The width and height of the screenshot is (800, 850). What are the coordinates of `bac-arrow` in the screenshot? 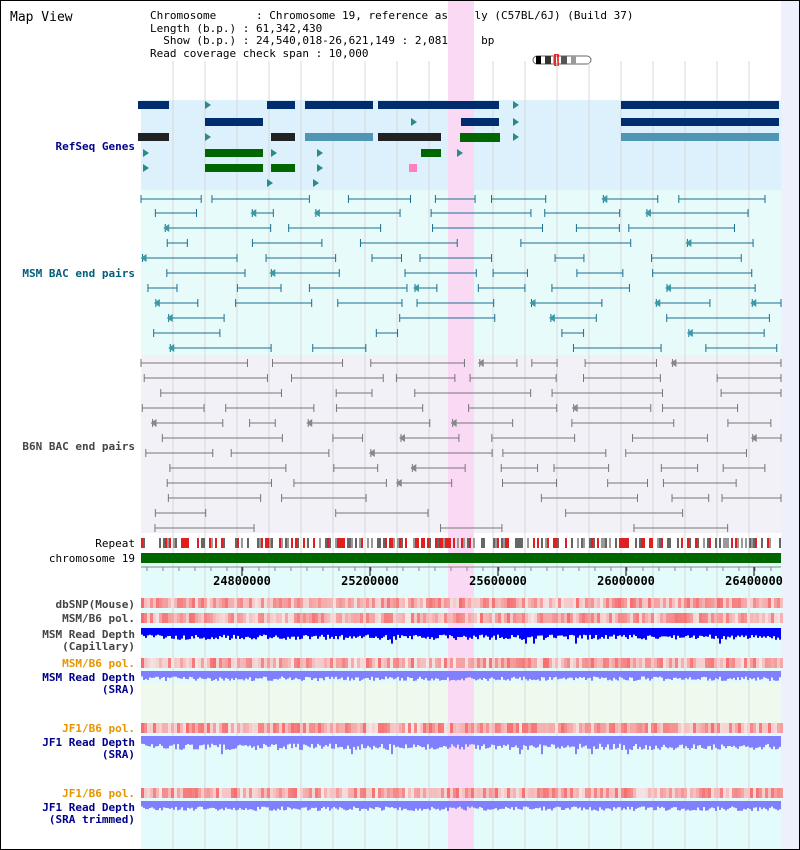 It's located at (272, 273).